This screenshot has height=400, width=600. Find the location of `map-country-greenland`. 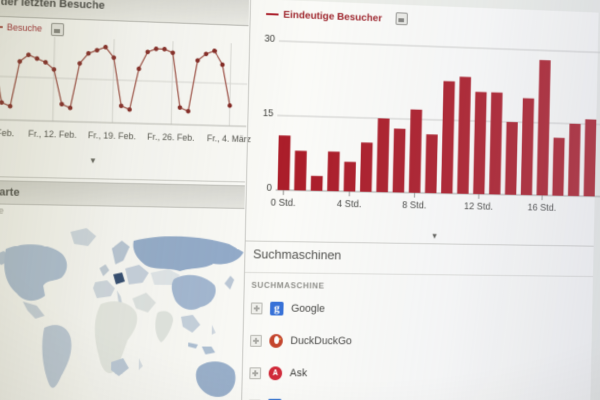

map-country-greenland is located at coordinates (83, 237).